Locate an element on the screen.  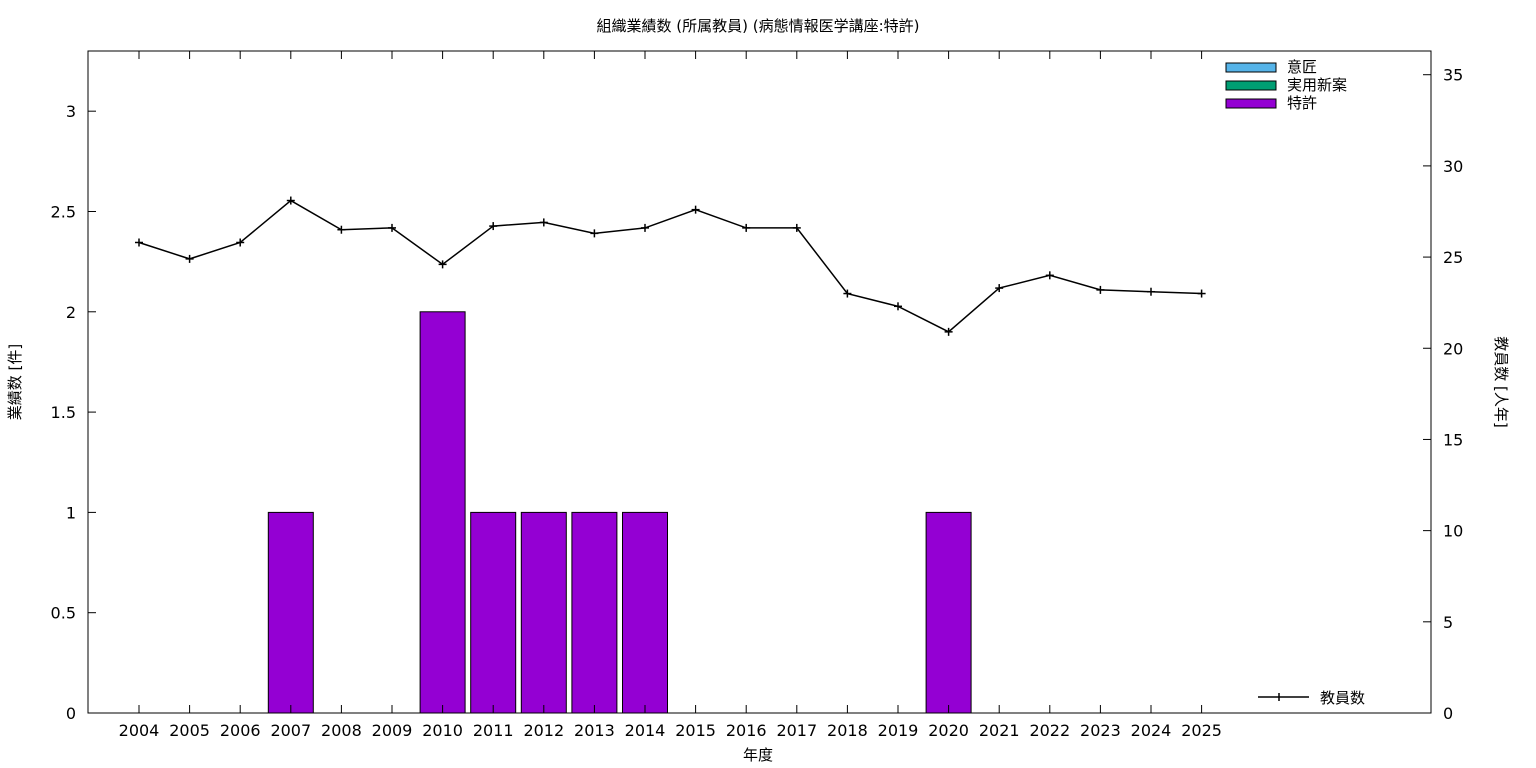
x-tick-label: 2019 is located at coordinates (898, 730).